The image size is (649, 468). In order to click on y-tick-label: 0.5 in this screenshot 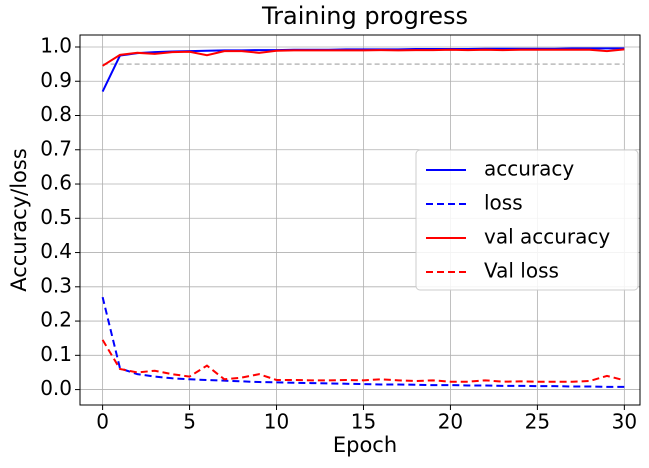, I will do `click(56, 217)`.